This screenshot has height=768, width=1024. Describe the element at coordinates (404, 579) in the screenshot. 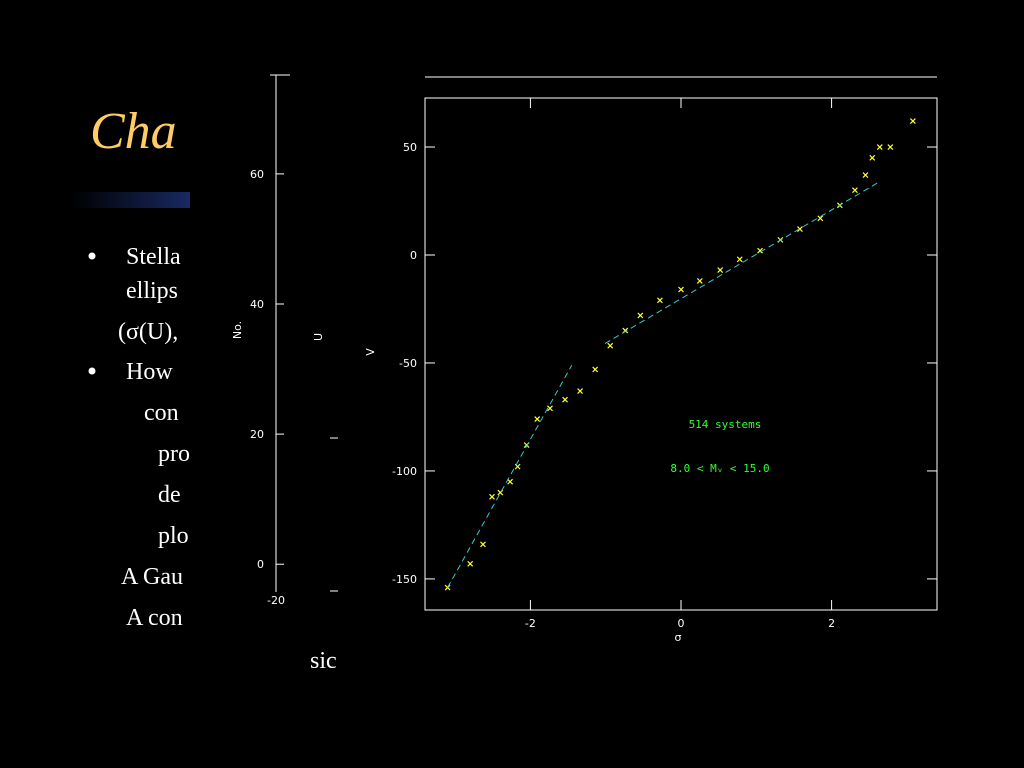

I see `y-tick-label: -150` at that location.